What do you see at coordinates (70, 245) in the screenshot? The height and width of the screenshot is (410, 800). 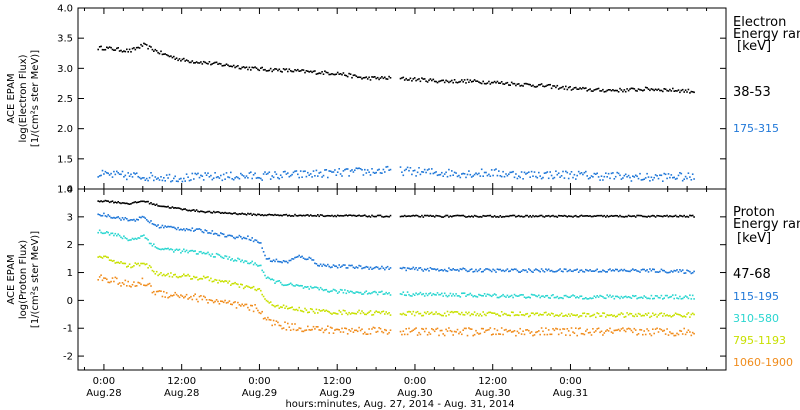 I see `y-tick-label: 2` at bounding box center [70, 245].